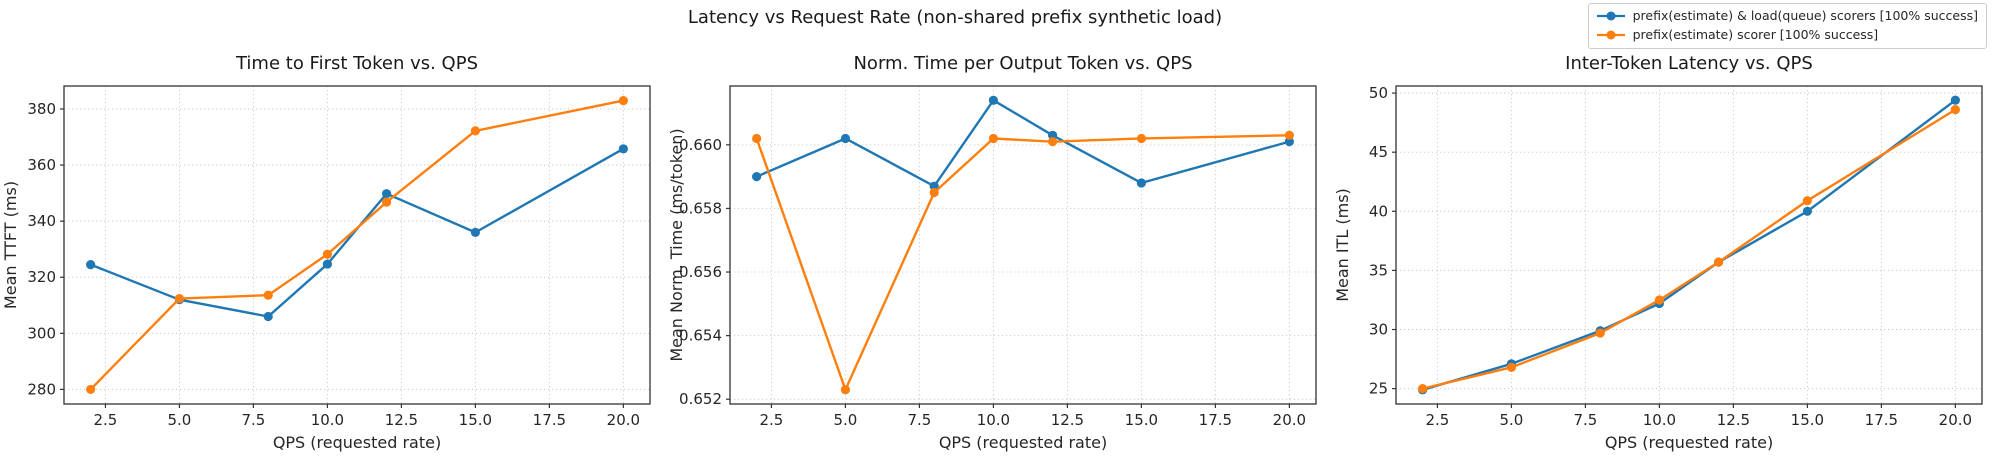  Describe the element at coordinates (700, 336) in the screenshot. I see `svg-text: 0.654` at that location.